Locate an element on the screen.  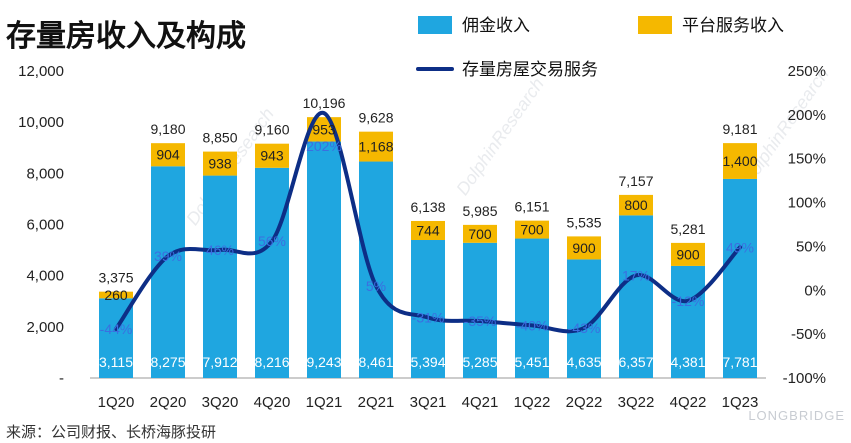
x-tick-label: 3Q21 is located at coordinates (428, 402).